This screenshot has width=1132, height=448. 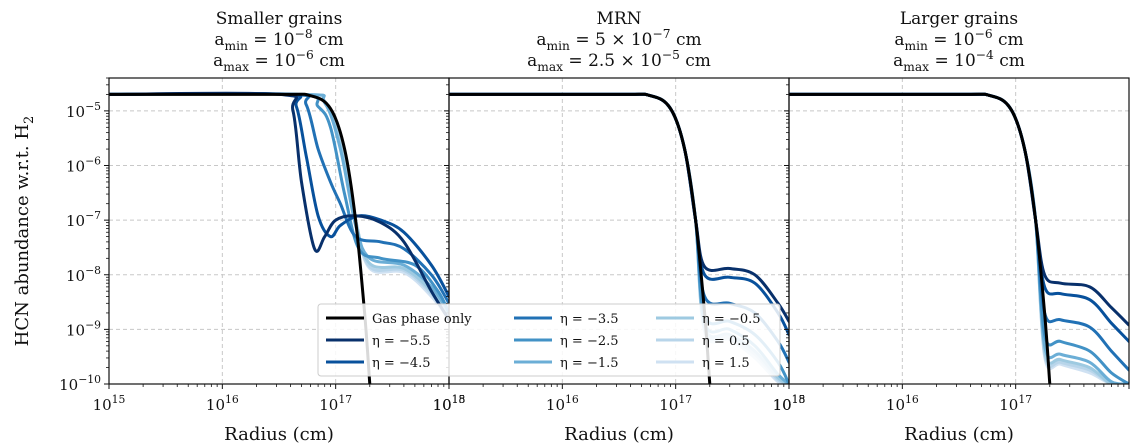 What do you see at coordinates (83, 328) in the screenshot?
I see `y-tick-label: 10⁻⁹` at bounding box center [83, 328].